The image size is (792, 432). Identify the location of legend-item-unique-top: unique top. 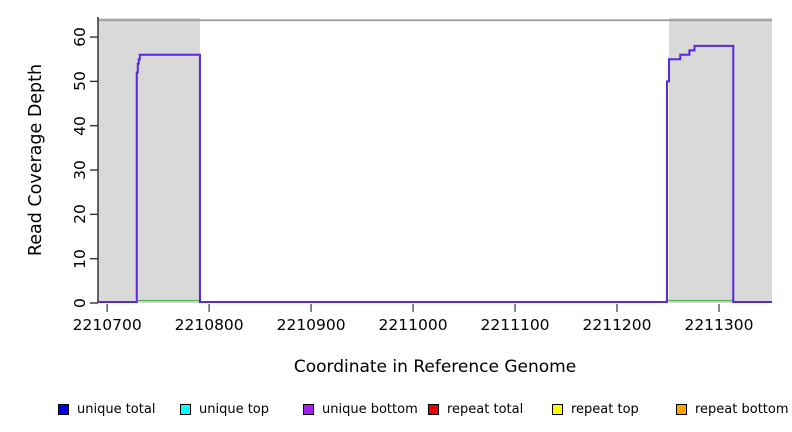
(224, 409).